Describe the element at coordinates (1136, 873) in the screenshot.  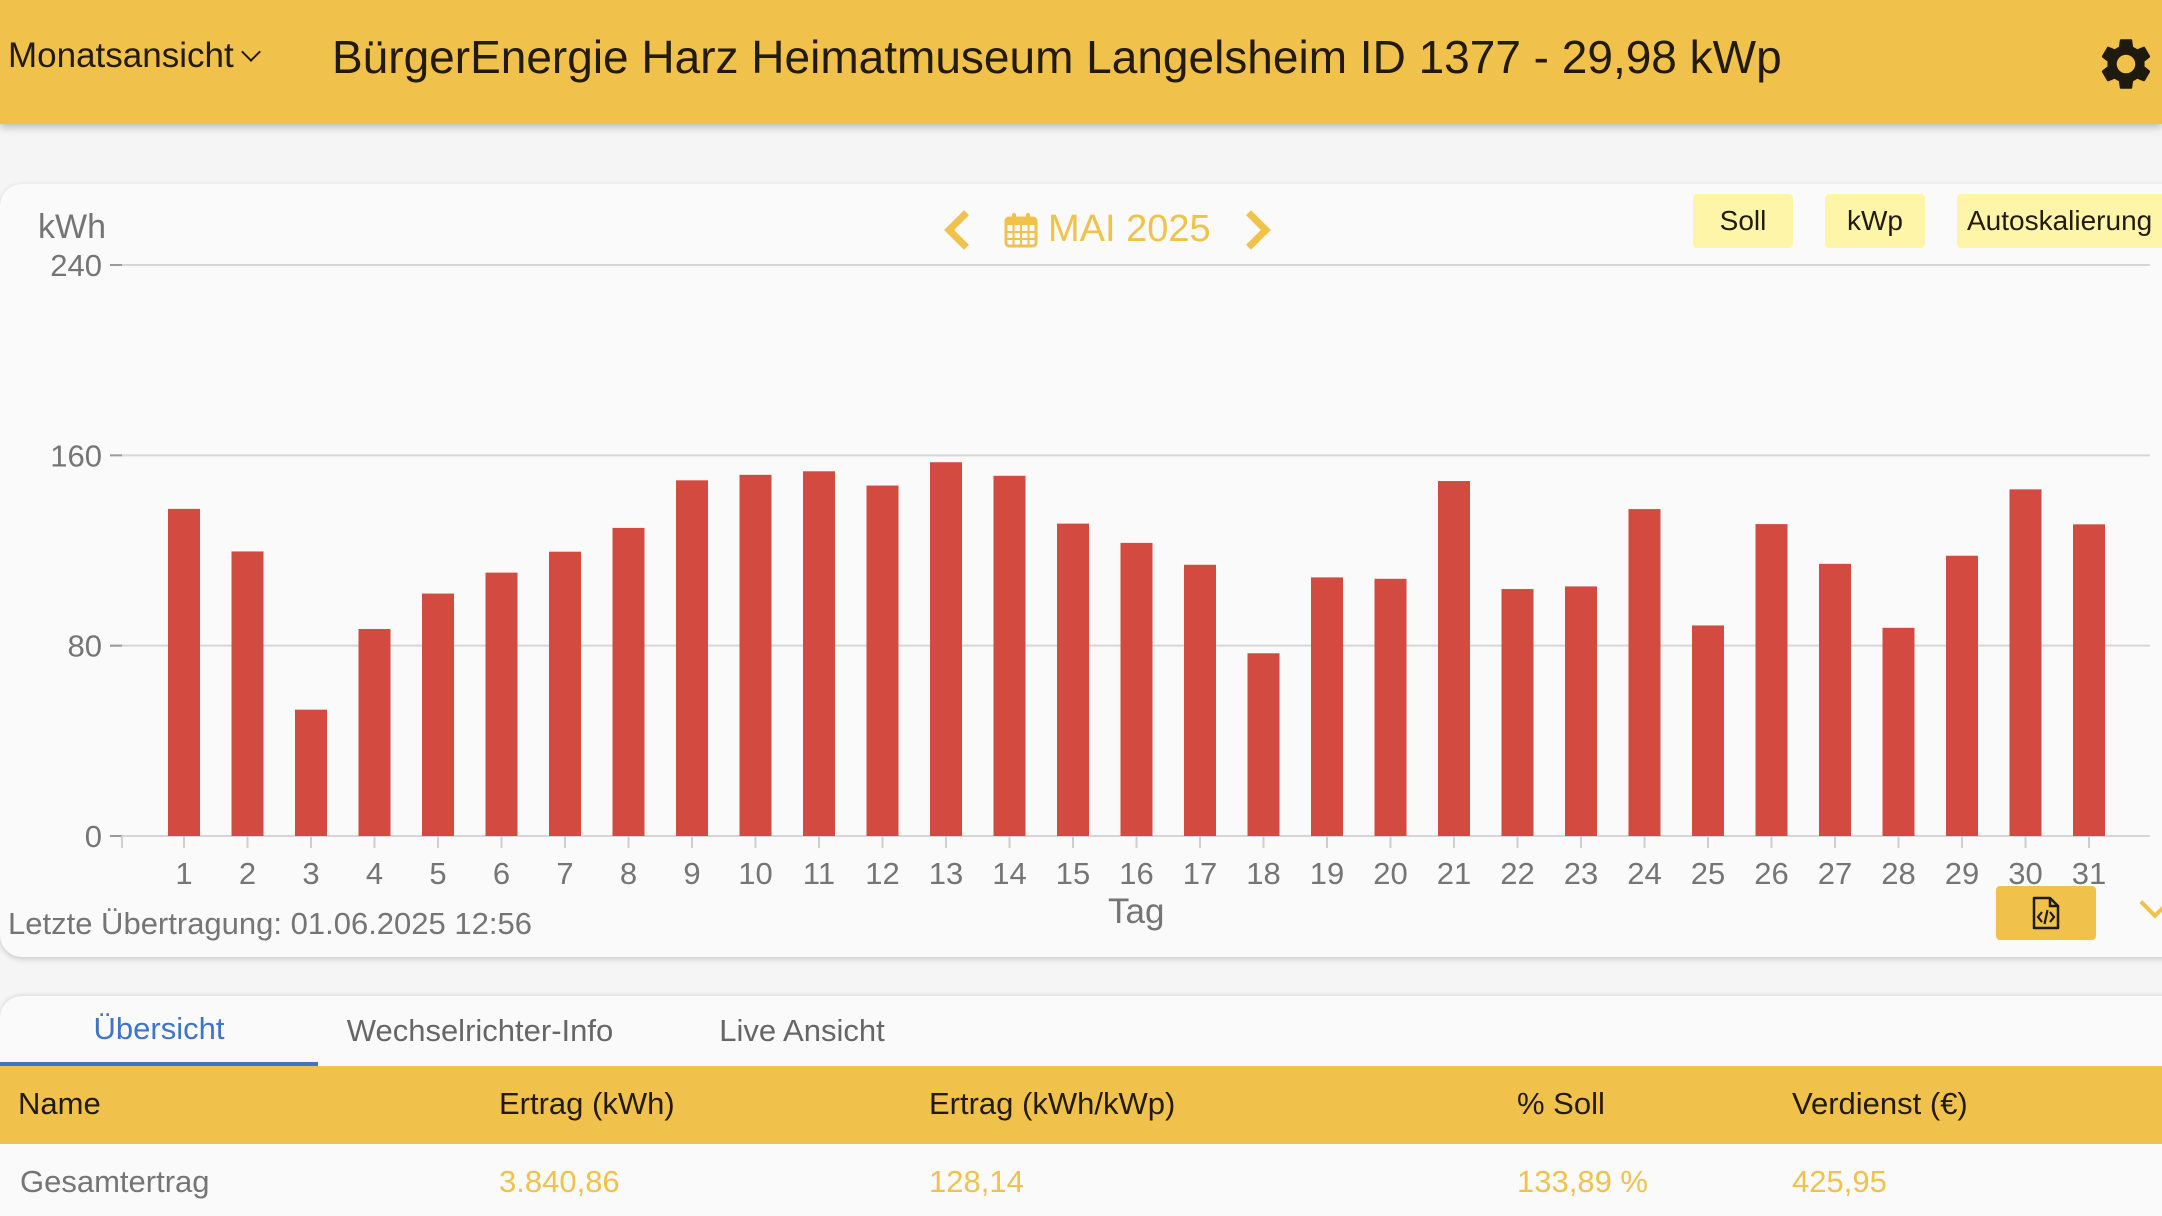
I see `svg-text: 16` at that location.